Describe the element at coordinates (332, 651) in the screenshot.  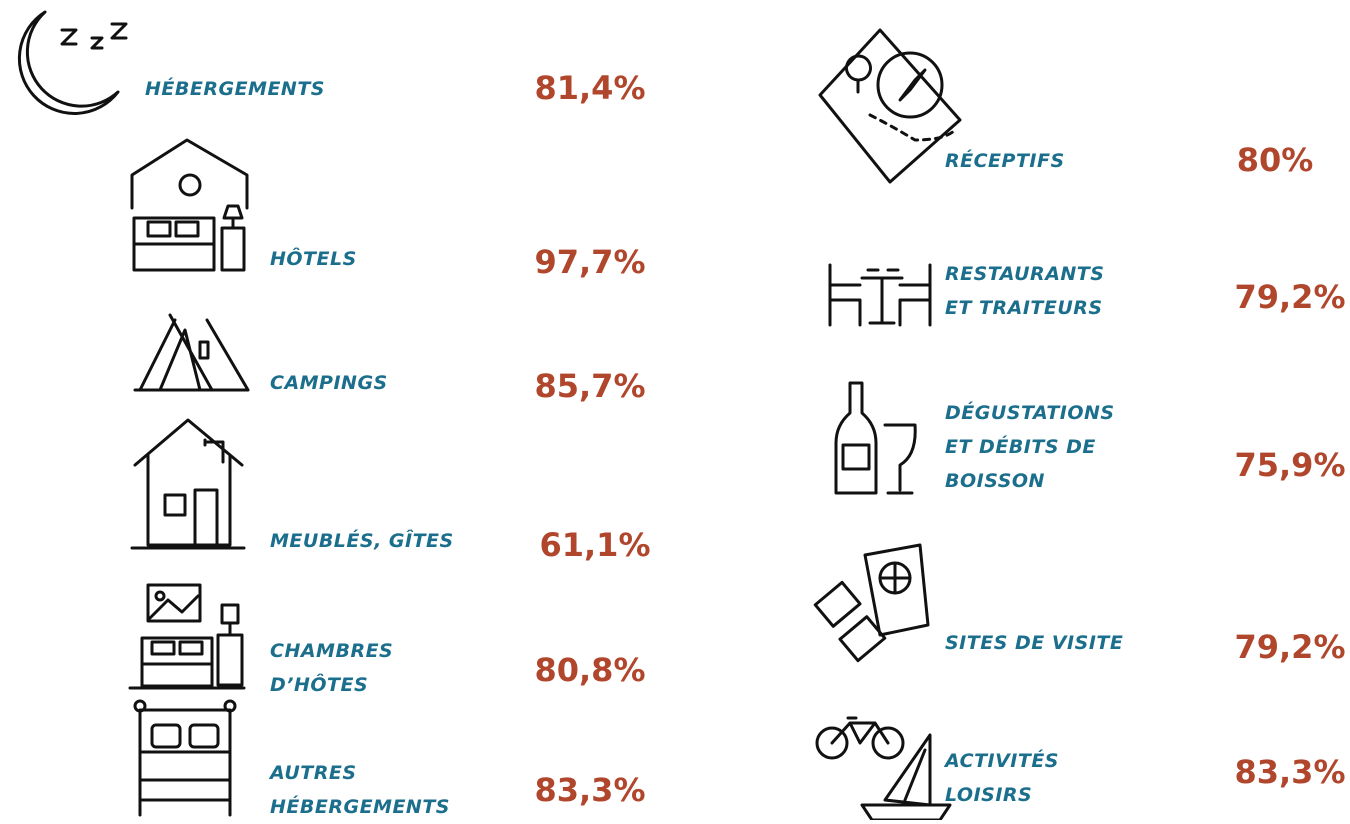
I see `label-line: CHAMBRES` at that location.